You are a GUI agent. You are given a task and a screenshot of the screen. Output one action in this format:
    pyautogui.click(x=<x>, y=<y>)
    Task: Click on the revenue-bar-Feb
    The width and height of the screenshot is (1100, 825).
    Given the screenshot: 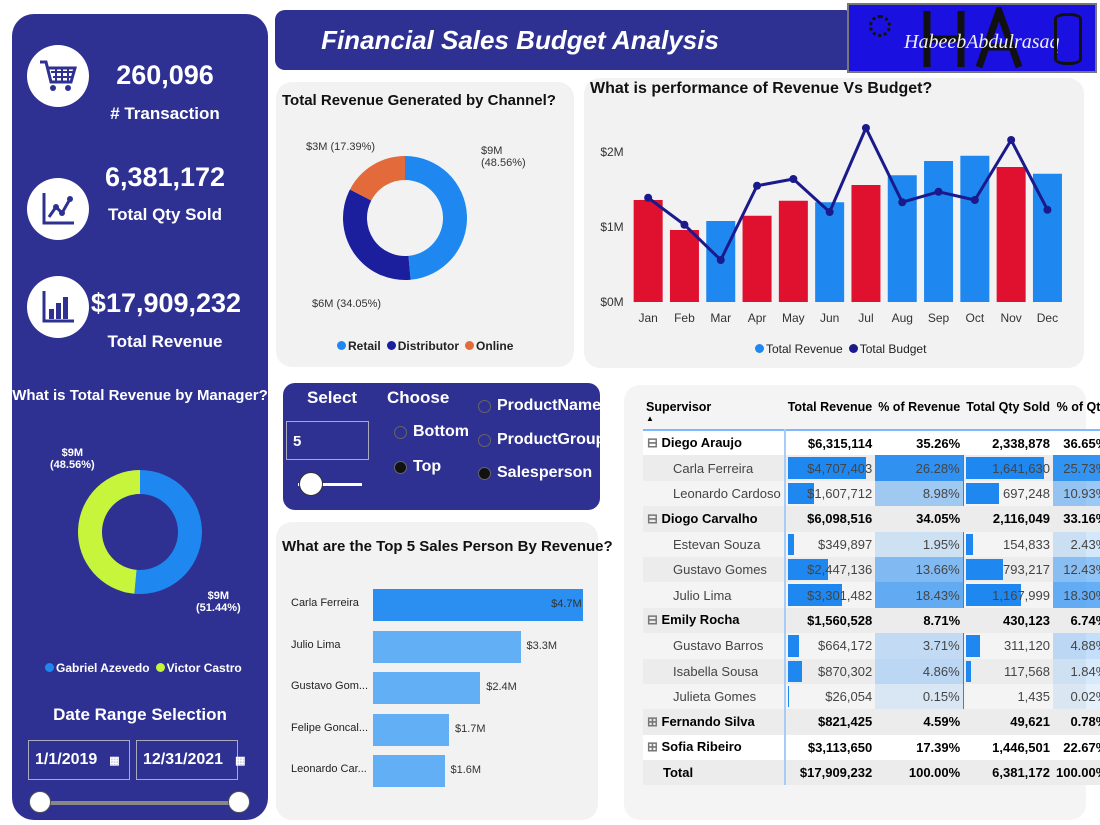 What is the action you would take?
    pyautogui.click(x=684, y=266)
    